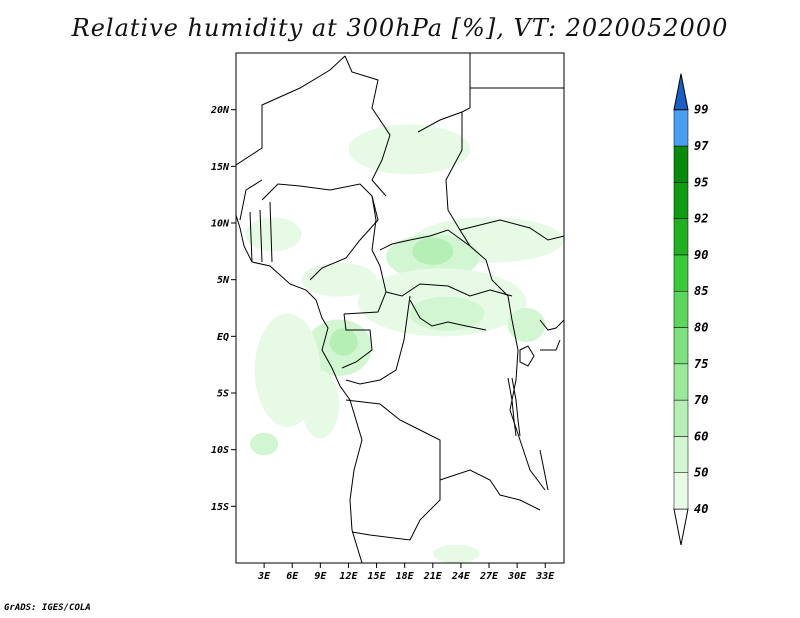  What do you see at coordinates (701, 509) in the screenshot?
I see `colorbar-label: 40` at bounding box center [701, 509].